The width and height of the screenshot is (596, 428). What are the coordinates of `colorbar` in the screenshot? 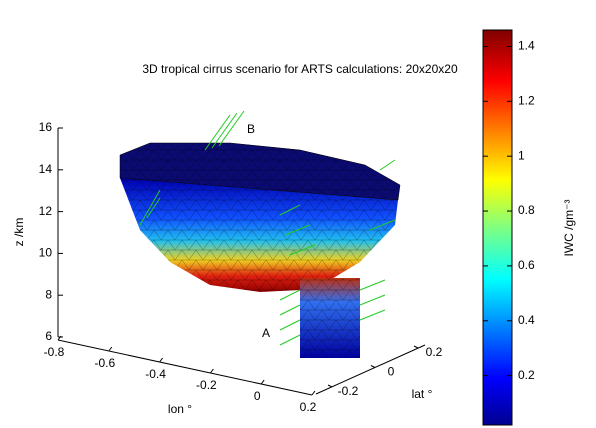 It's located at (497, 227).